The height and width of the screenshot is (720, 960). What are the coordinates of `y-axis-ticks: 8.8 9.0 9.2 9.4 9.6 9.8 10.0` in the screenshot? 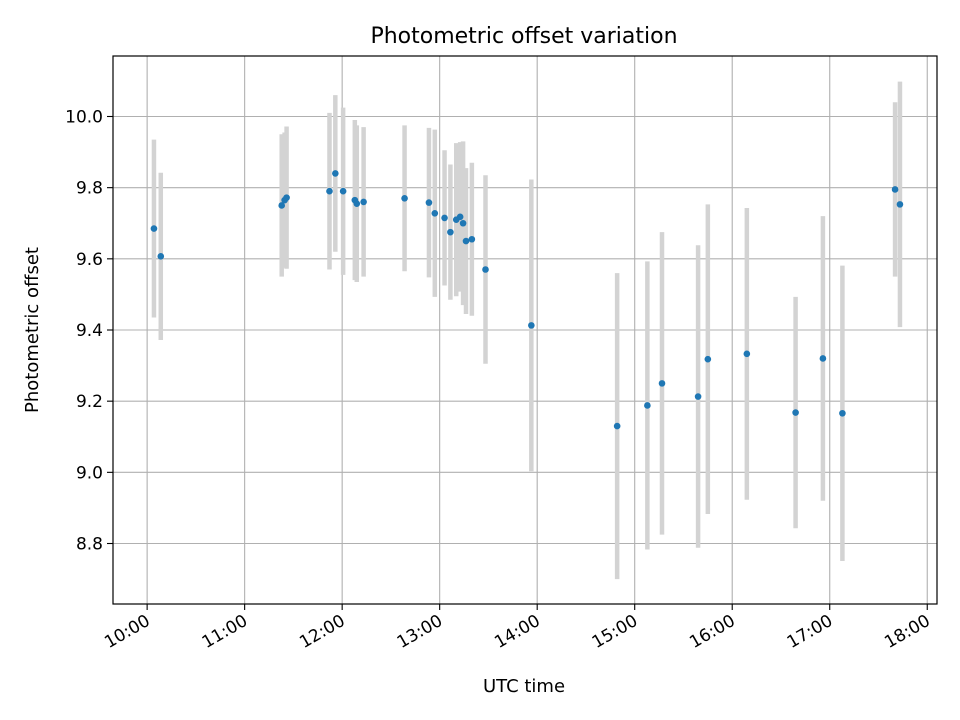 It's located at (89, 331).